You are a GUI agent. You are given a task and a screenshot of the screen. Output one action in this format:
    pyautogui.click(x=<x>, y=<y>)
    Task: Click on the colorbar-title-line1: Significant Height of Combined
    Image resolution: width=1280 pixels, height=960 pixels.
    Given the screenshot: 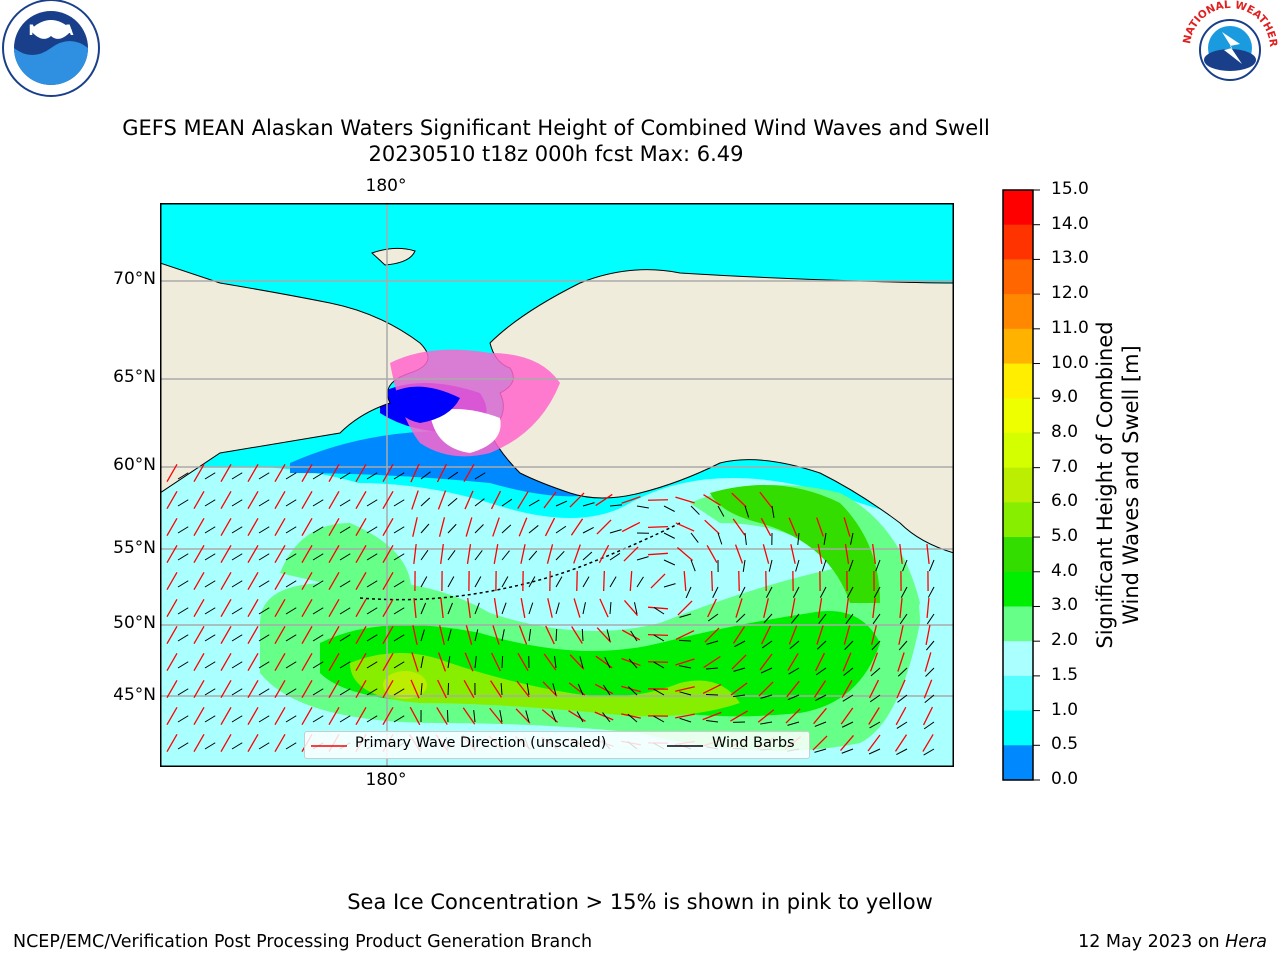 What is the action you would take?
    pyautogui.click(x=1105, y=485)
    